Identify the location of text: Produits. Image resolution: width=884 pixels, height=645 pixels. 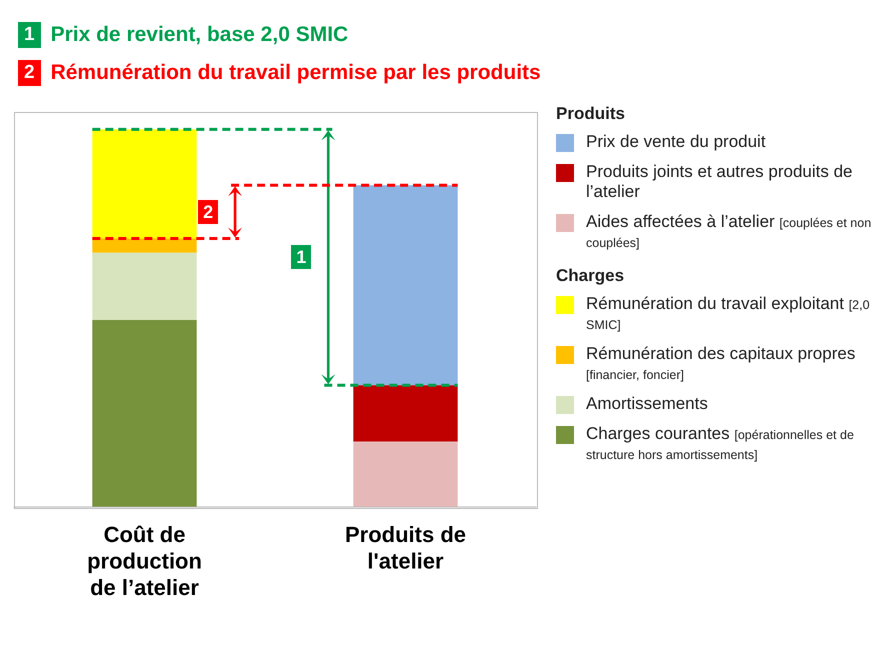
(591, 114).